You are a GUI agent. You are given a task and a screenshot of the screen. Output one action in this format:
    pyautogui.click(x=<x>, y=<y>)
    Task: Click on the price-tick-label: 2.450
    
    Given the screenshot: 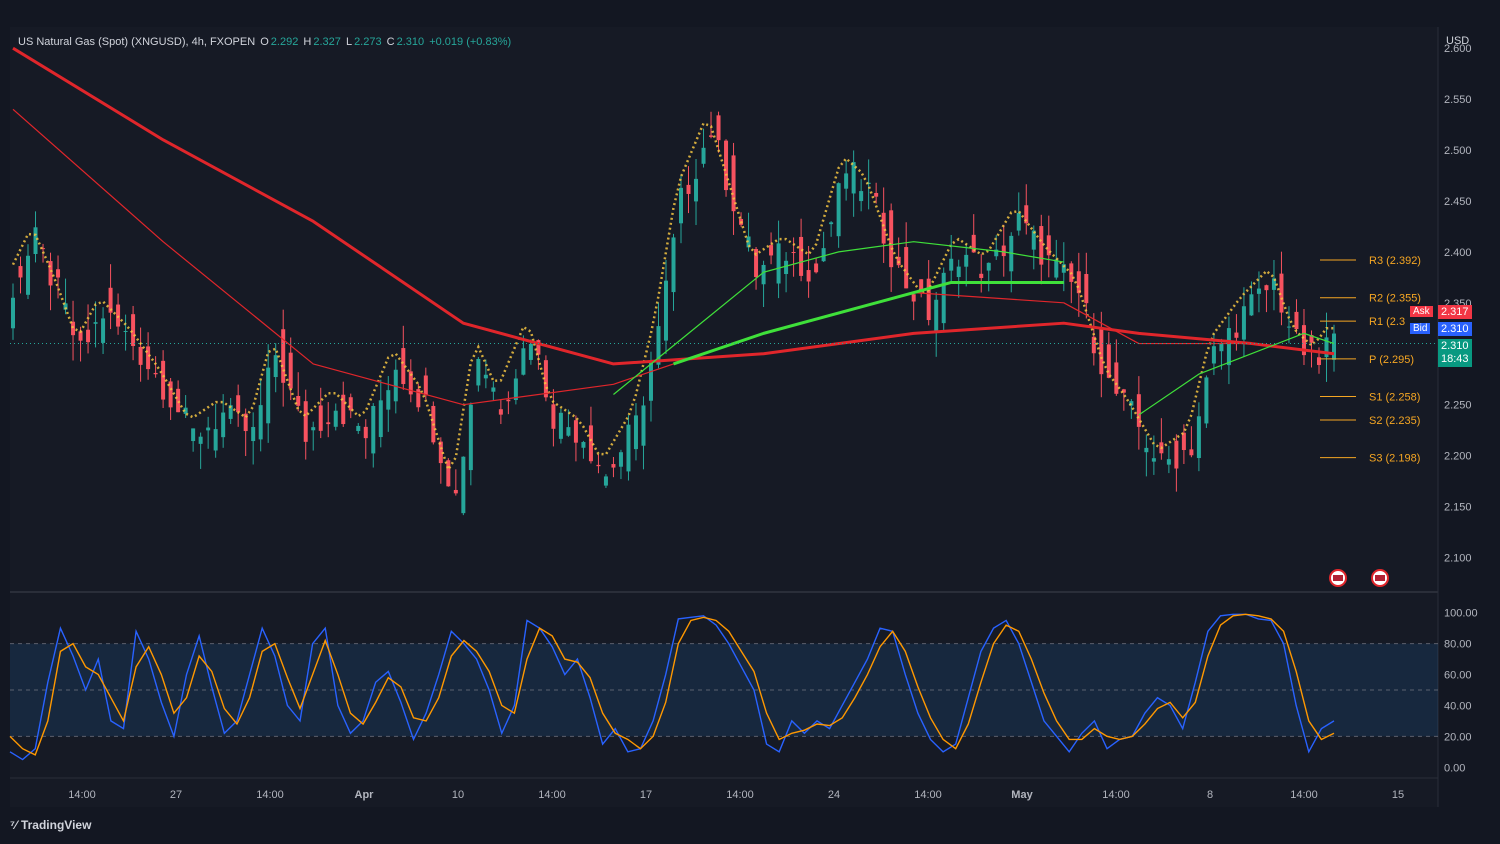 What is the action you would take?
    pyautogui.click(x=1458, y=202)
    